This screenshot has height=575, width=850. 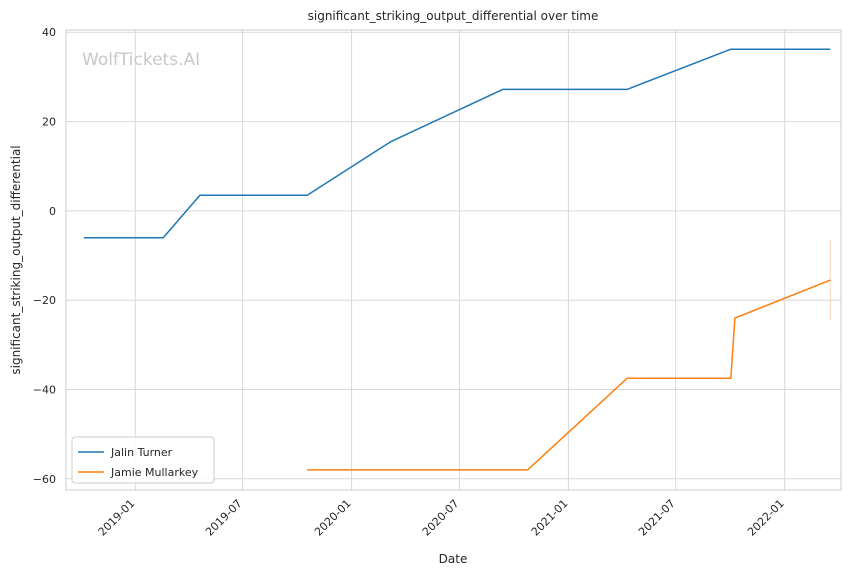 What do you see at coordinates (117, 518) in the screenshot?
I see `x-tick-label: 2019-01` at bounding box center [117, 518].